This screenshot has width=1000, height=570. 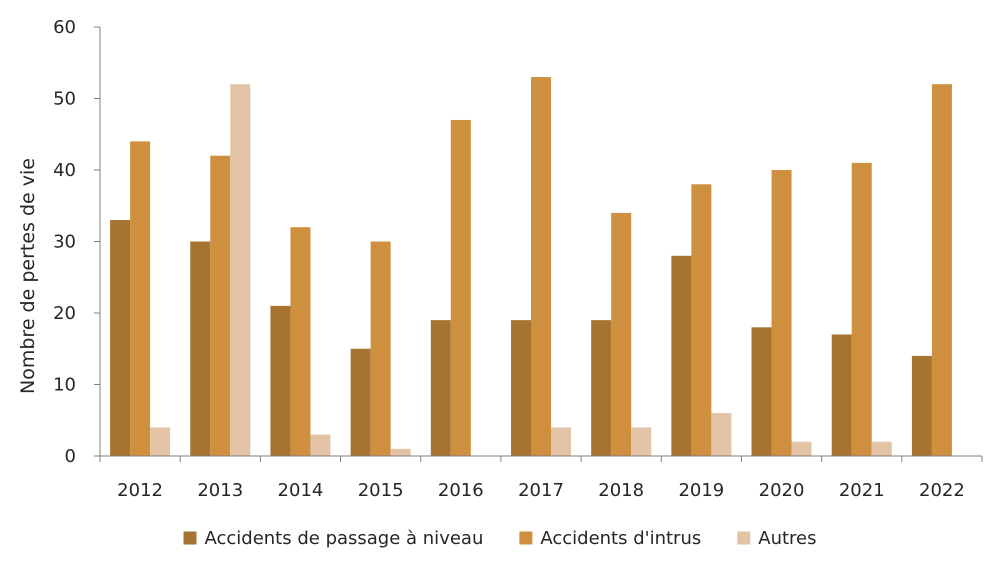 I want to click on legend-label: Accidents de passage à niveau, so click(x=343, y=538).